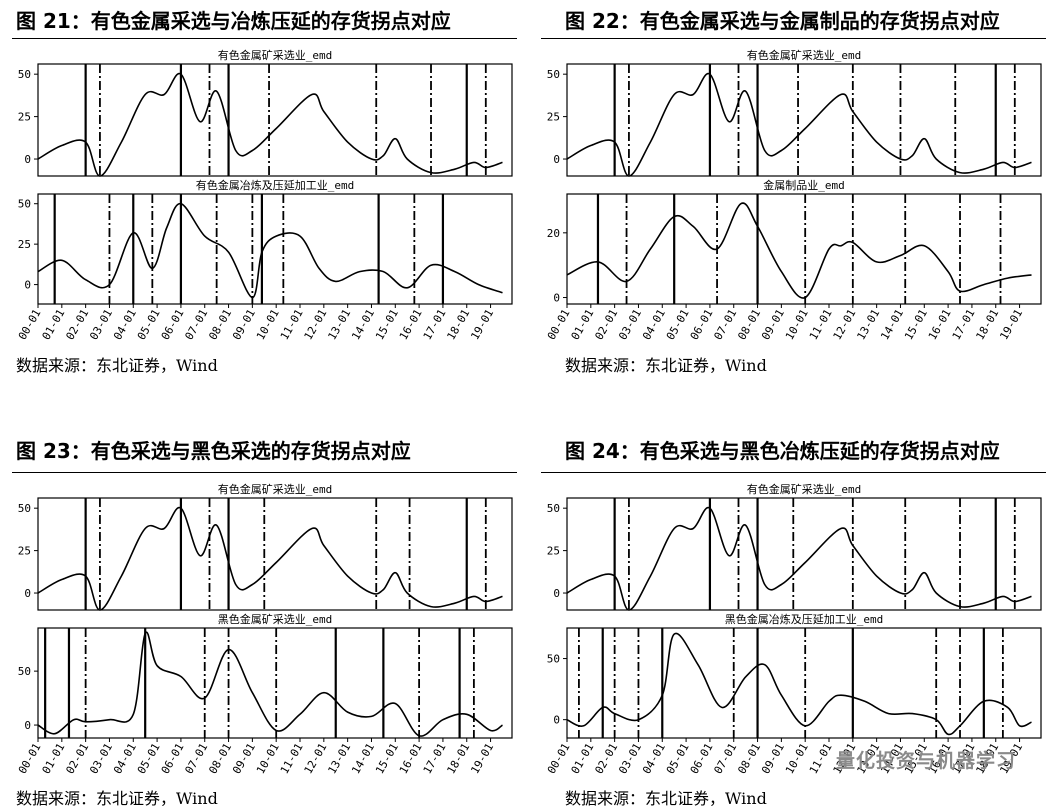 The height and width of the screenshot is (811, 1058). What do you see at coordinates (782, 21) in the screenshot?
I see `figure-title: 图 22：有色金属采选与金属制品的存货拐点对应` at bounding box center [782, 21].